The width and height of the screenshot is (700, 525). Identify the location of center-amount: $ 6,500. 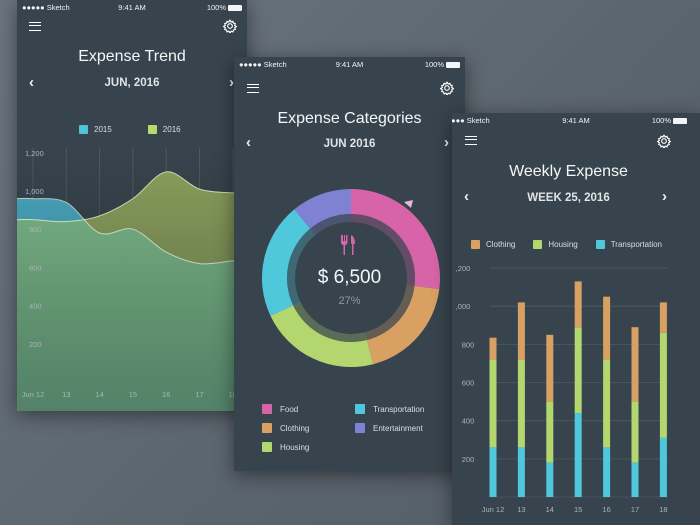
(349, 277).